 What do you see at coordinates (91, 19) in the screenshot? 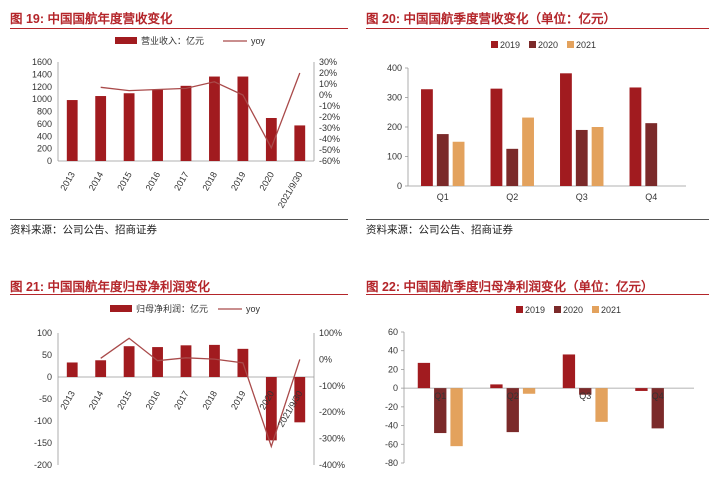
I see `panel-title: 图 19: 中国国航年度营收变化` at bounding box center [91, 19].